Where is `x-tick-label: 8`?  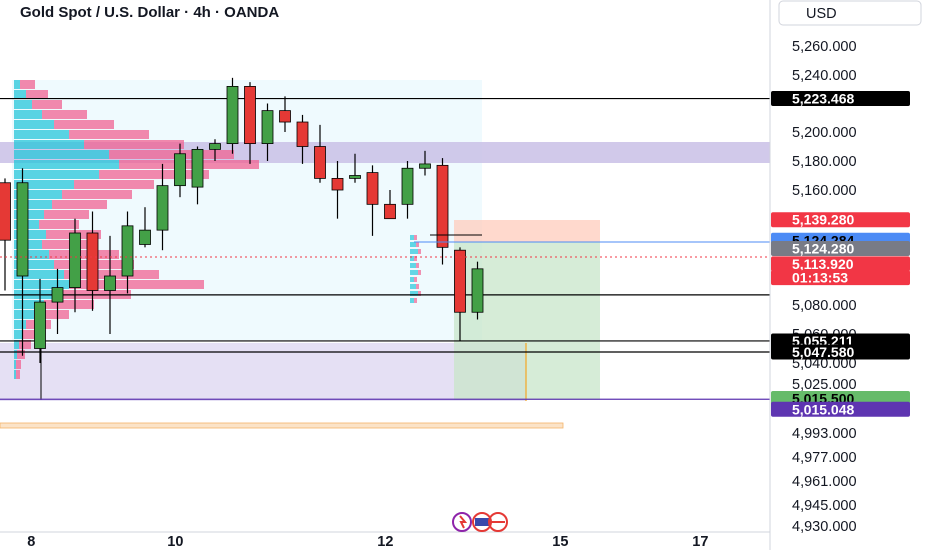
x-tick-label: 8 is located at coordinates (31, 542).